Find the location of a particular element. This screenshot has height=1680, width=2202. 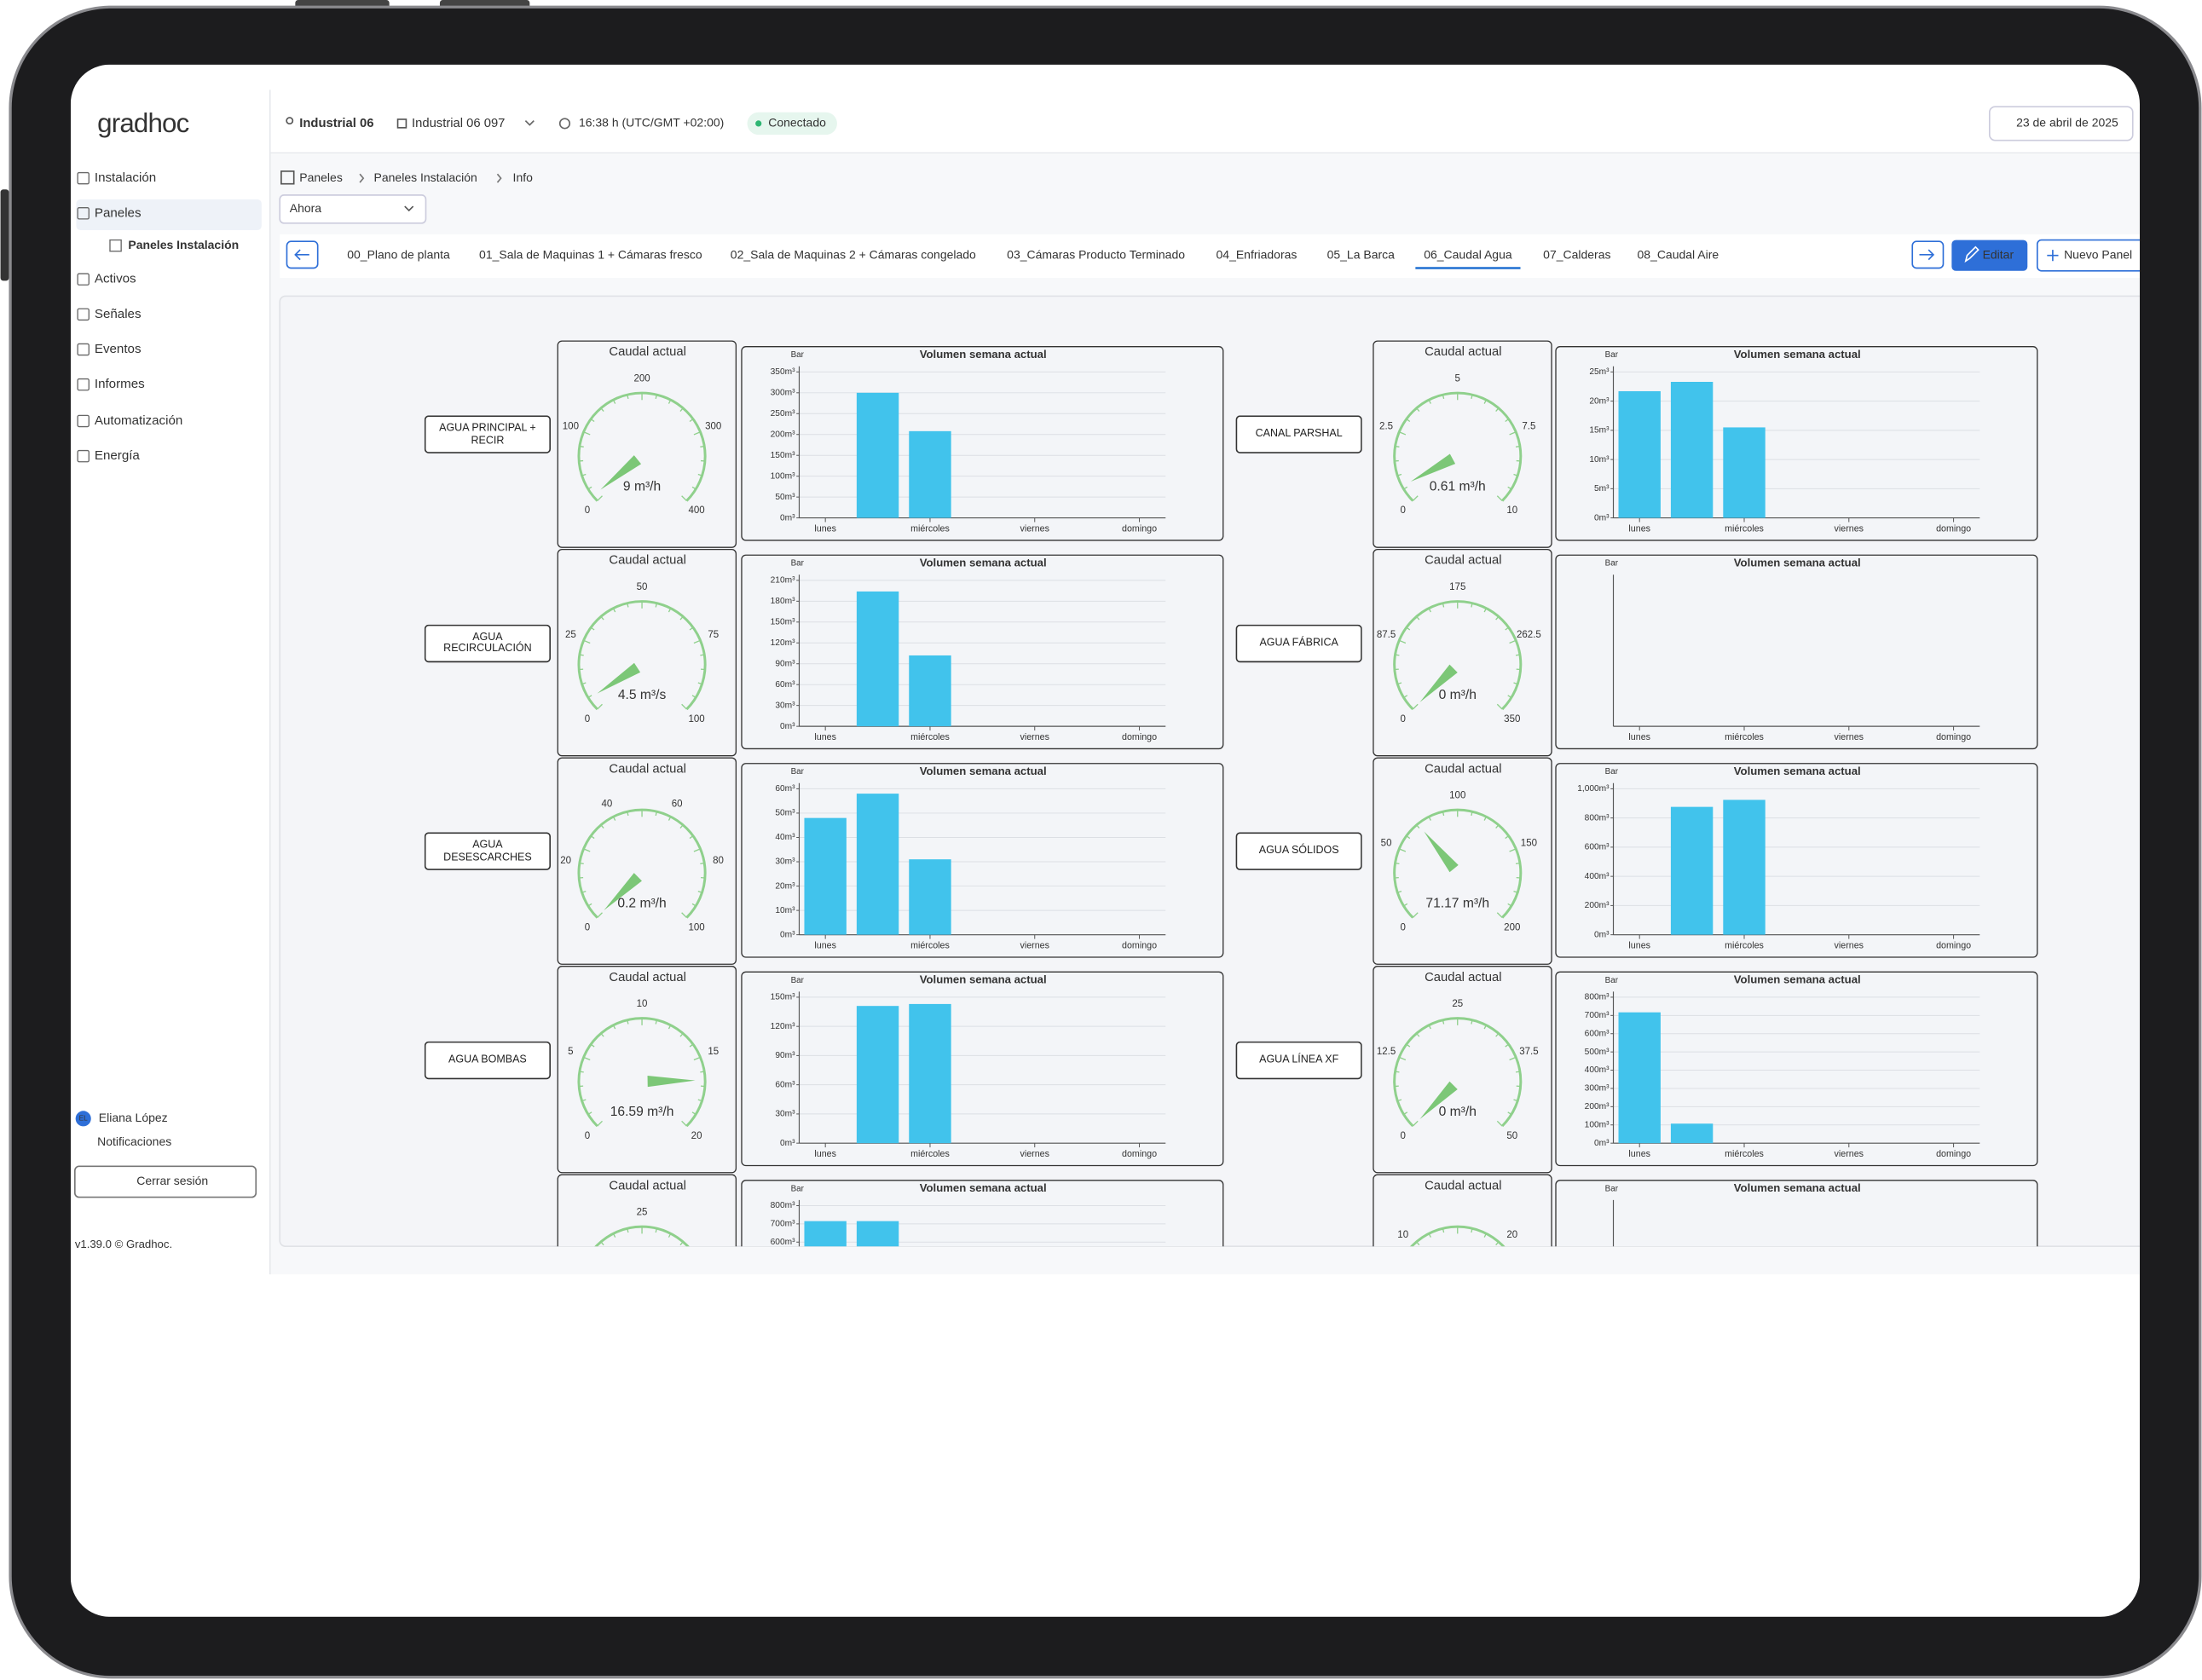

y-tick-label: 20m³ is located at coordinates (1599, 401).